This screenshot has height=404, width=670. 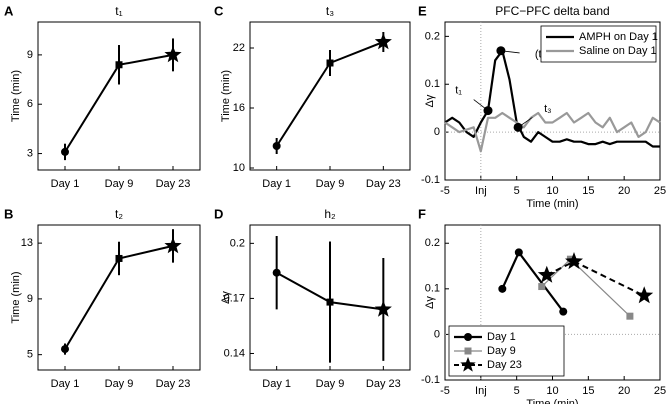 I want to click on annotation-point, so click(x=518, y=127).